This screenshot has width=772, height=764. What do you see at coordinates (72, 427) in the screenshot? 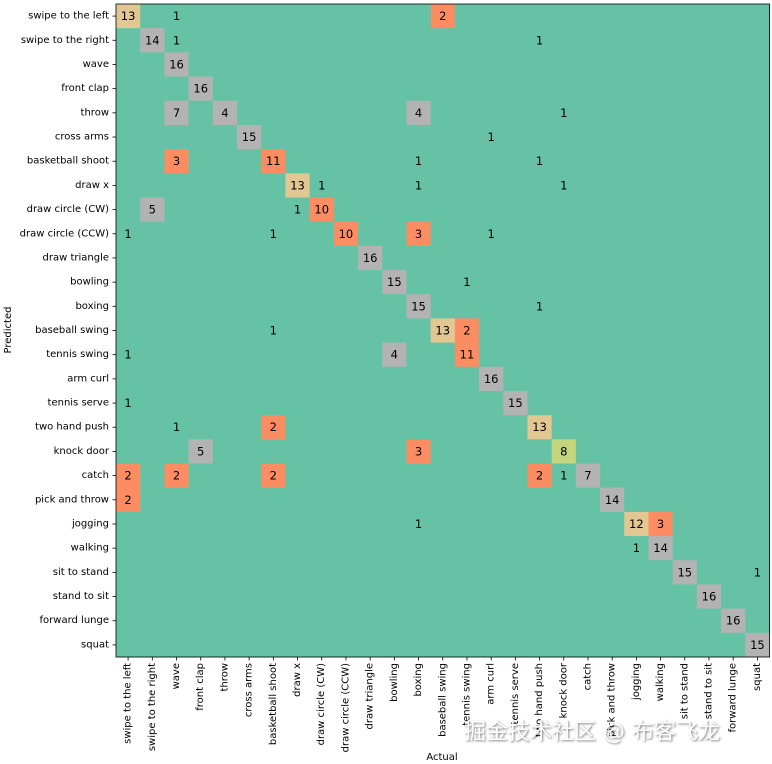
I see `y-tick-label: two hand push` at bounding box center [72, 427].